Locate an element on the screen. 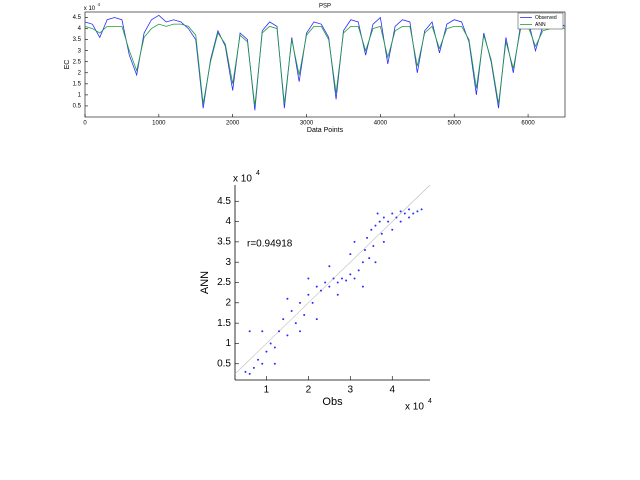  x-tick-label: 4000 is located at coordinates (381, 124).